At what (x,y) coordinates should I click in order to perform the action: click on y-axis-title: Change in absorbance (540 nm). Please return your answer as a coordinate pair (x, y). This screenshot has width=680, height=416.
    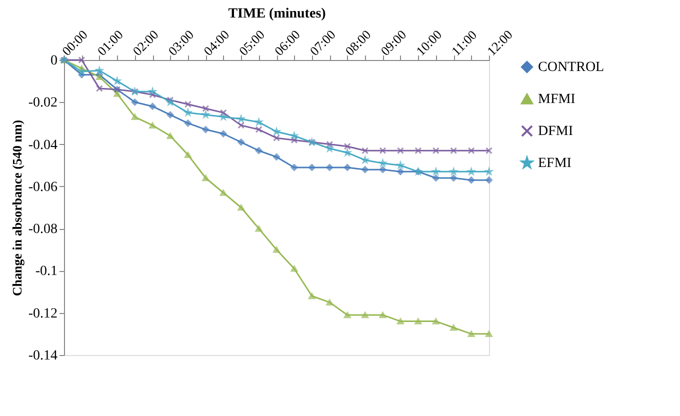
    Looking at the image, I should click on (16, 208).